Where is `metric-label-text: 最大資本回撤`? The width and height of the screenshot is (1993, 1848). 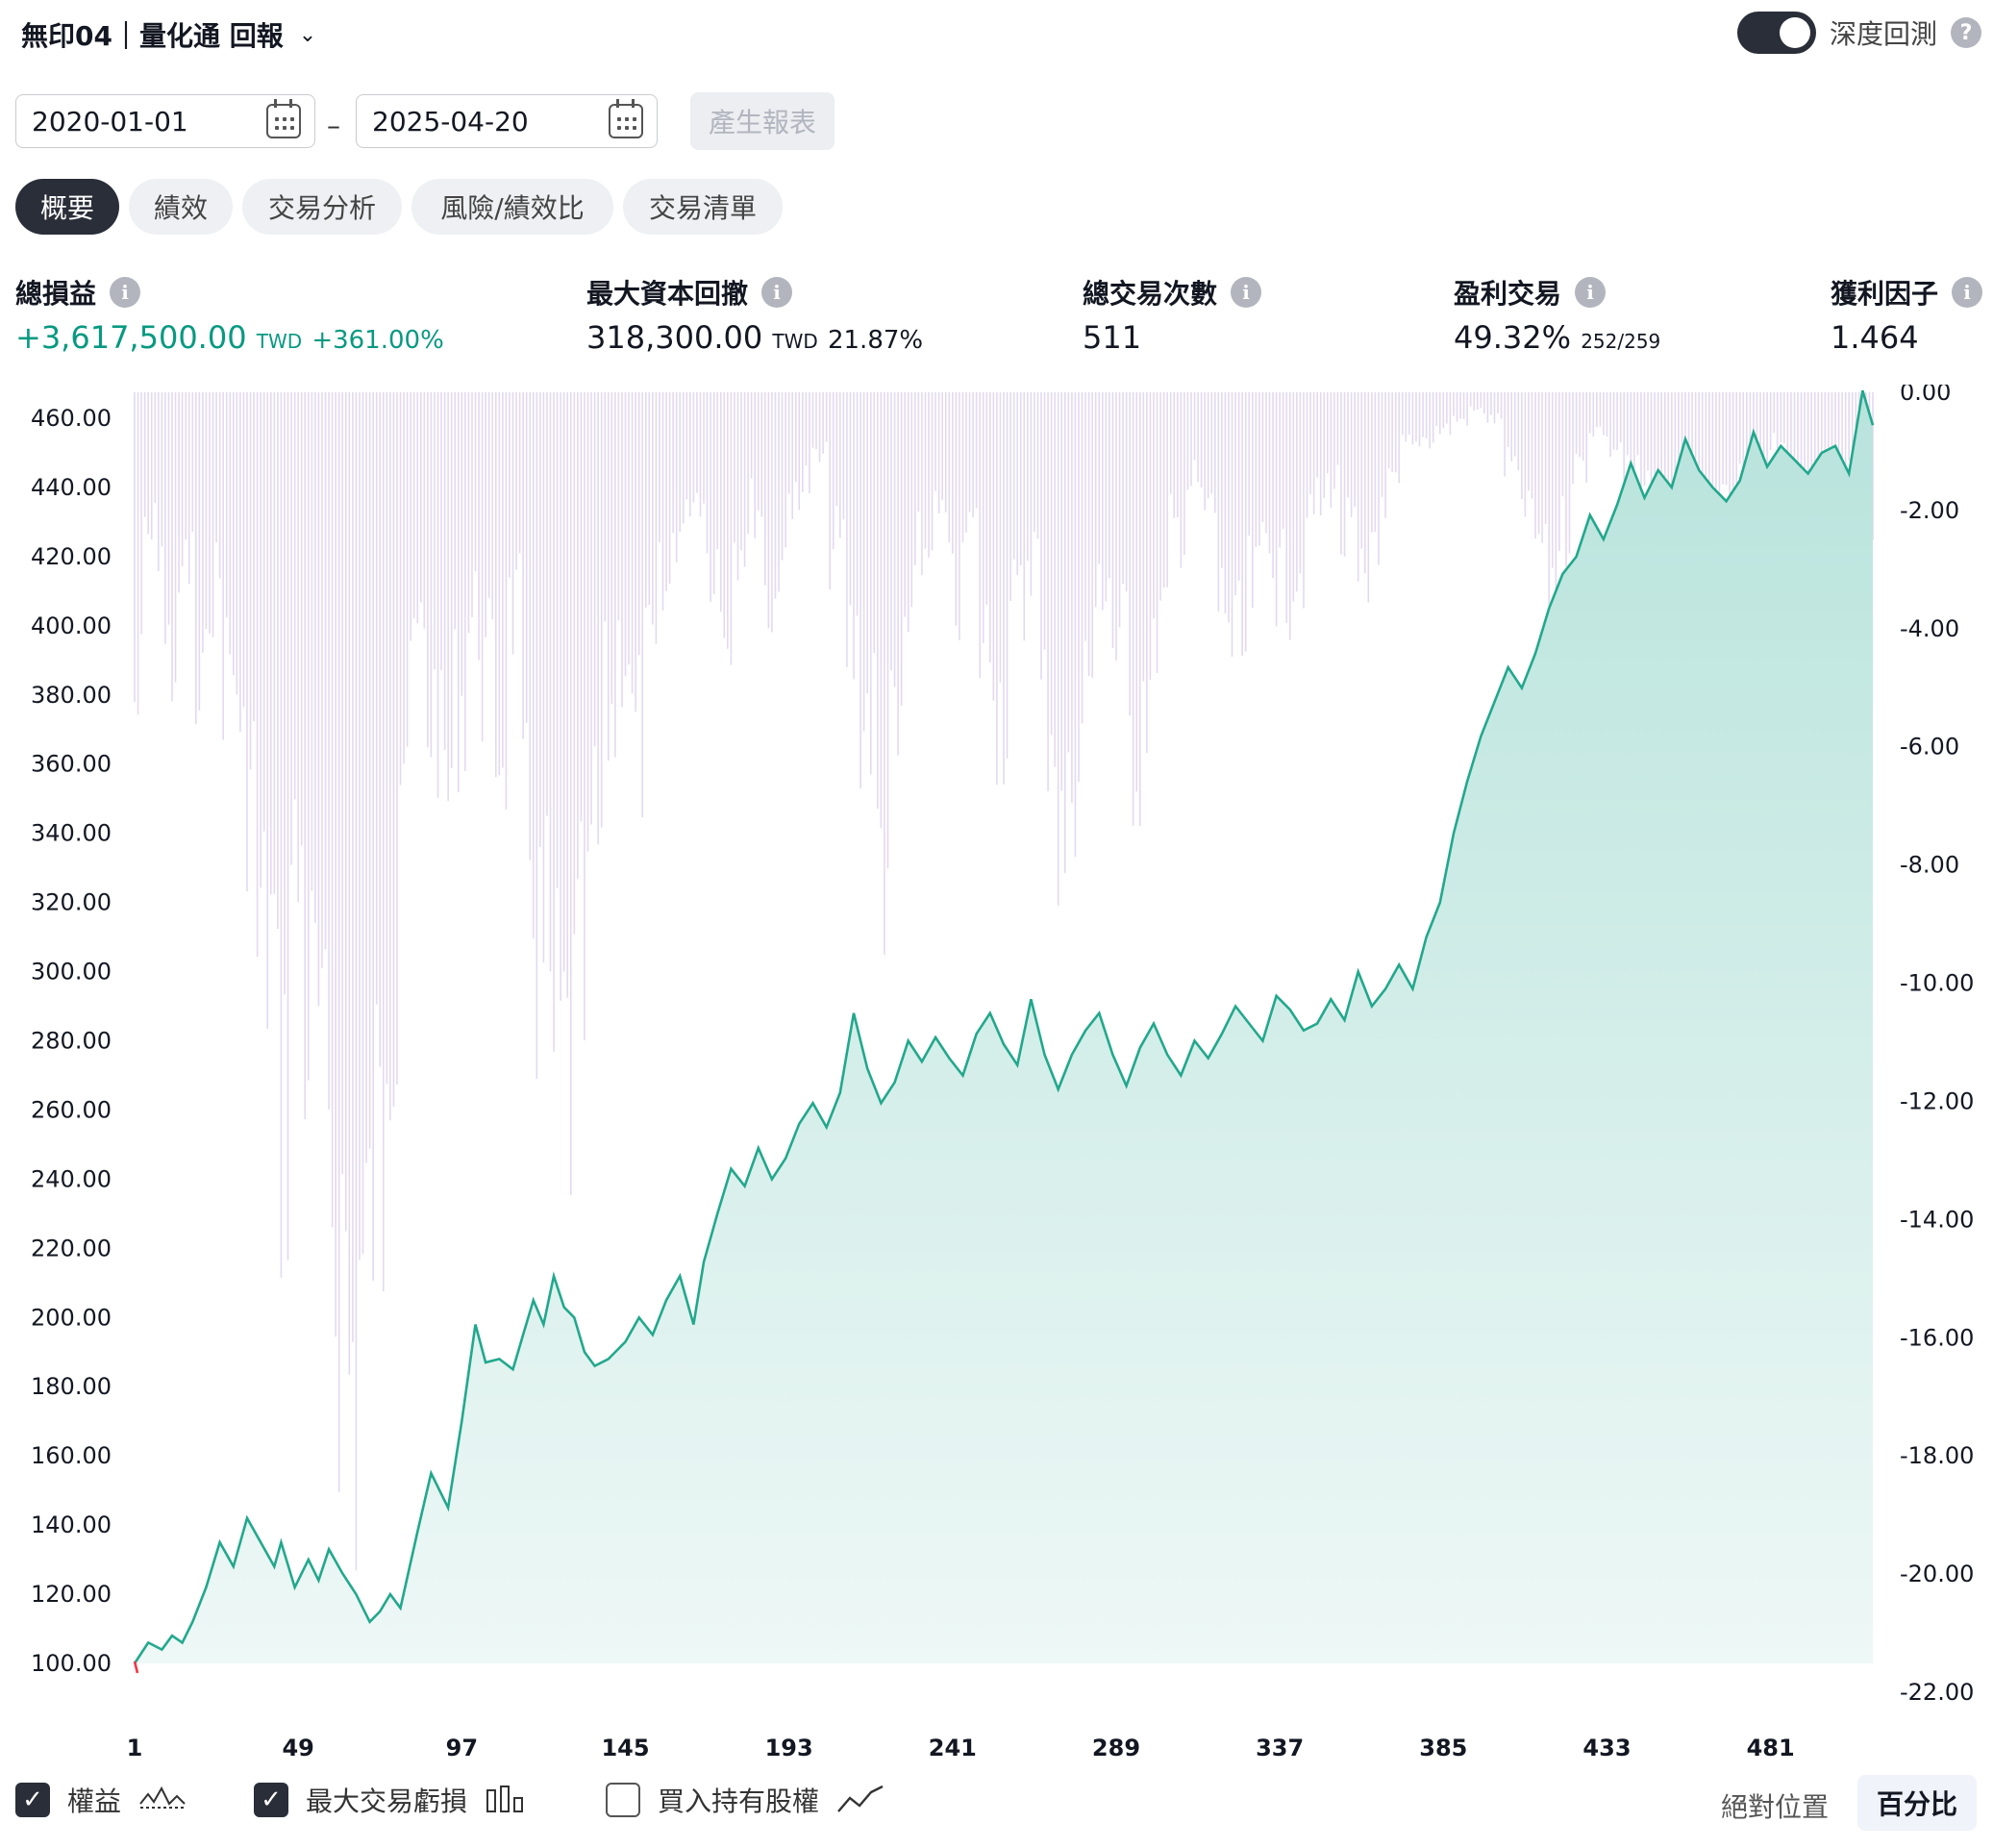 metric-label-text: 最大資本回撤 is located at coordinates (667, 294).